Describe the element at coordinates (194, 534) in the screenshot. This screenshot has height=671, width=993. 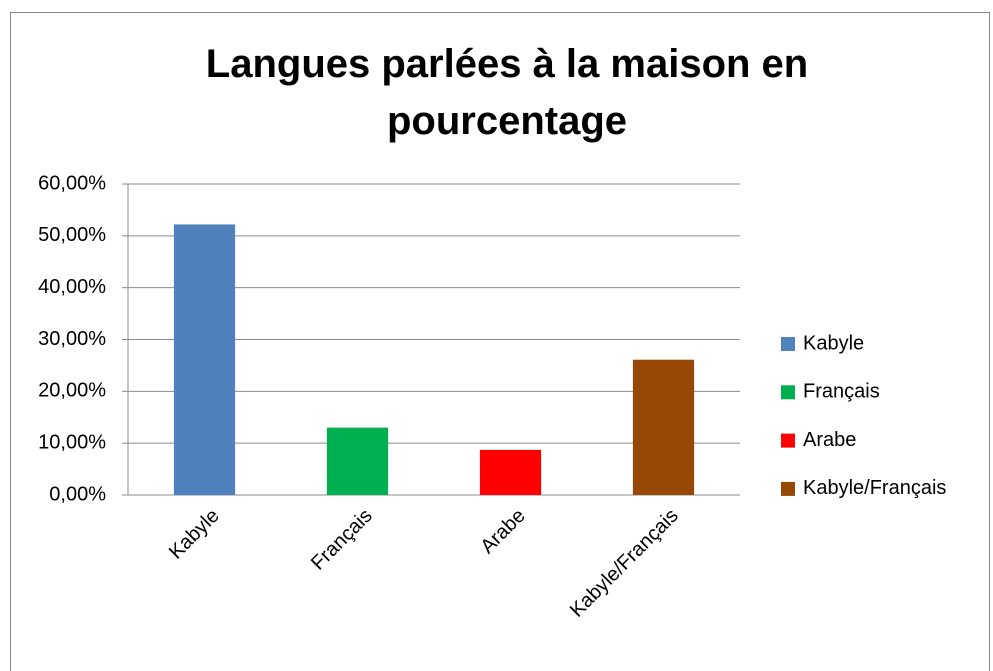
I see `x-tick-label: Kabyle` at that location.